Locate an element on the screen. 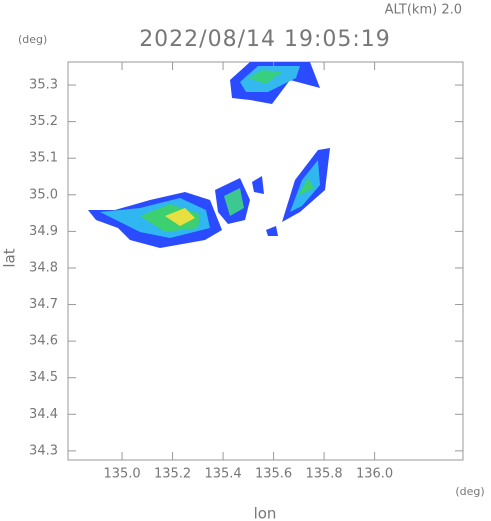 The image size is (491, 521). x-axis-label: lon is located at coordinates (265, 513).